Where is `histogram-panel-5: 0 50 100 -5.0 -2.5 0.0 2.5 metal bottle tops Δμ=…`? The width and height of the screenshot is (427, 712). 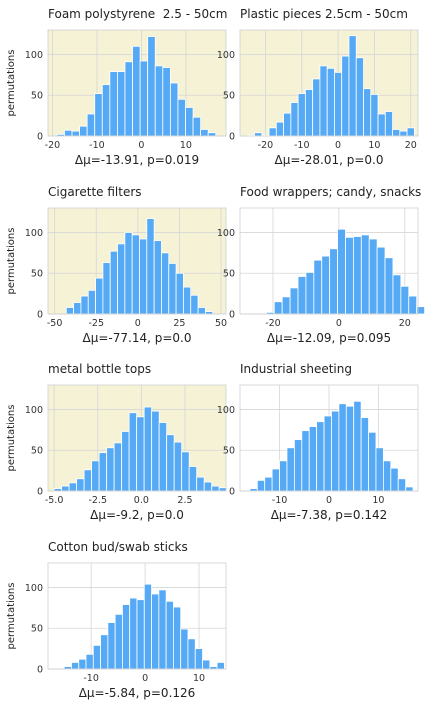 histogram-panel-5: 0 50 100 -5.0 -2.5 0.0 2.5 metal bottle tops Δμ=… is located at coordinates (117, 442).